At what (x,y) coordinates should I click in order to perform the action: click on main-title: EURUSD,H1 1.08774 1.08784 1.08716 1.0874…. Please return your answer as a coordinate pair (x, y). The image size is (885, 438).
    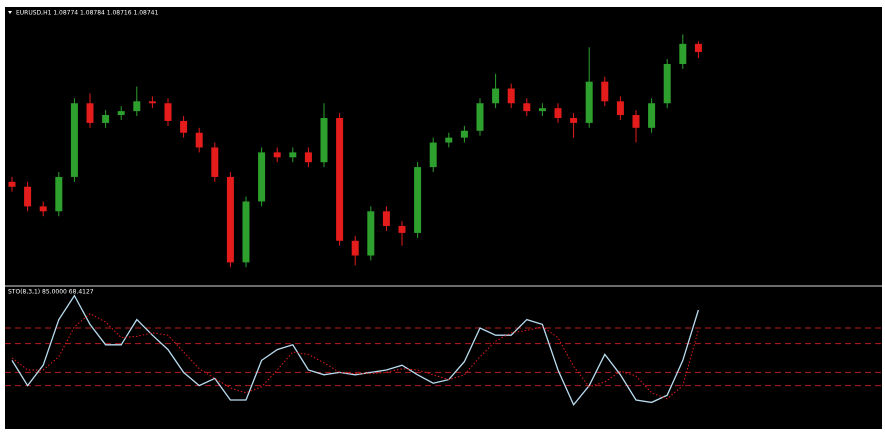
    Looking at the image, I should click on (87, 13).